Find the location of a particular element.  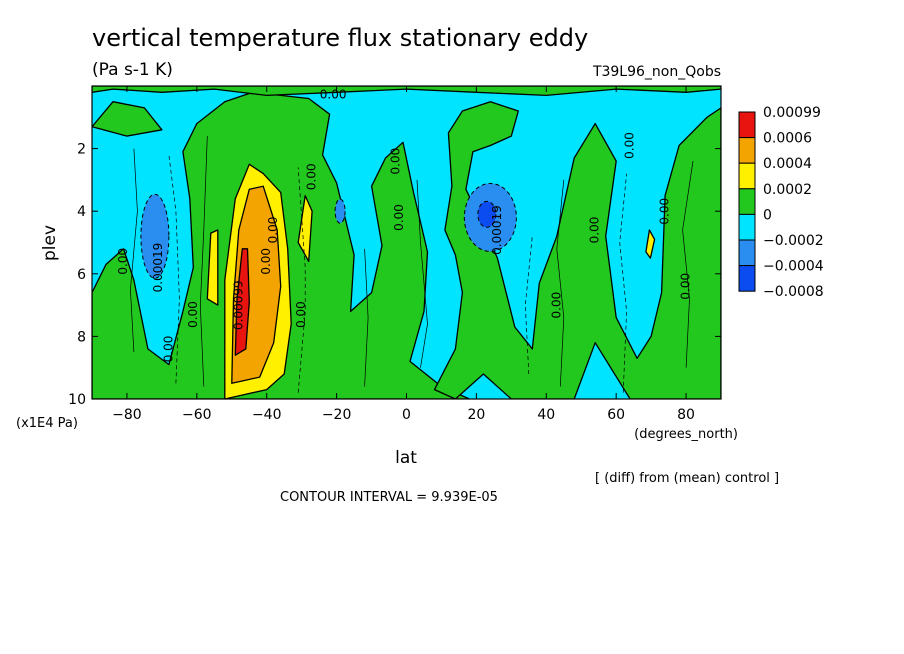

footnote: [ (diff) from (mean) control ] is located at coordinates (687, 478).